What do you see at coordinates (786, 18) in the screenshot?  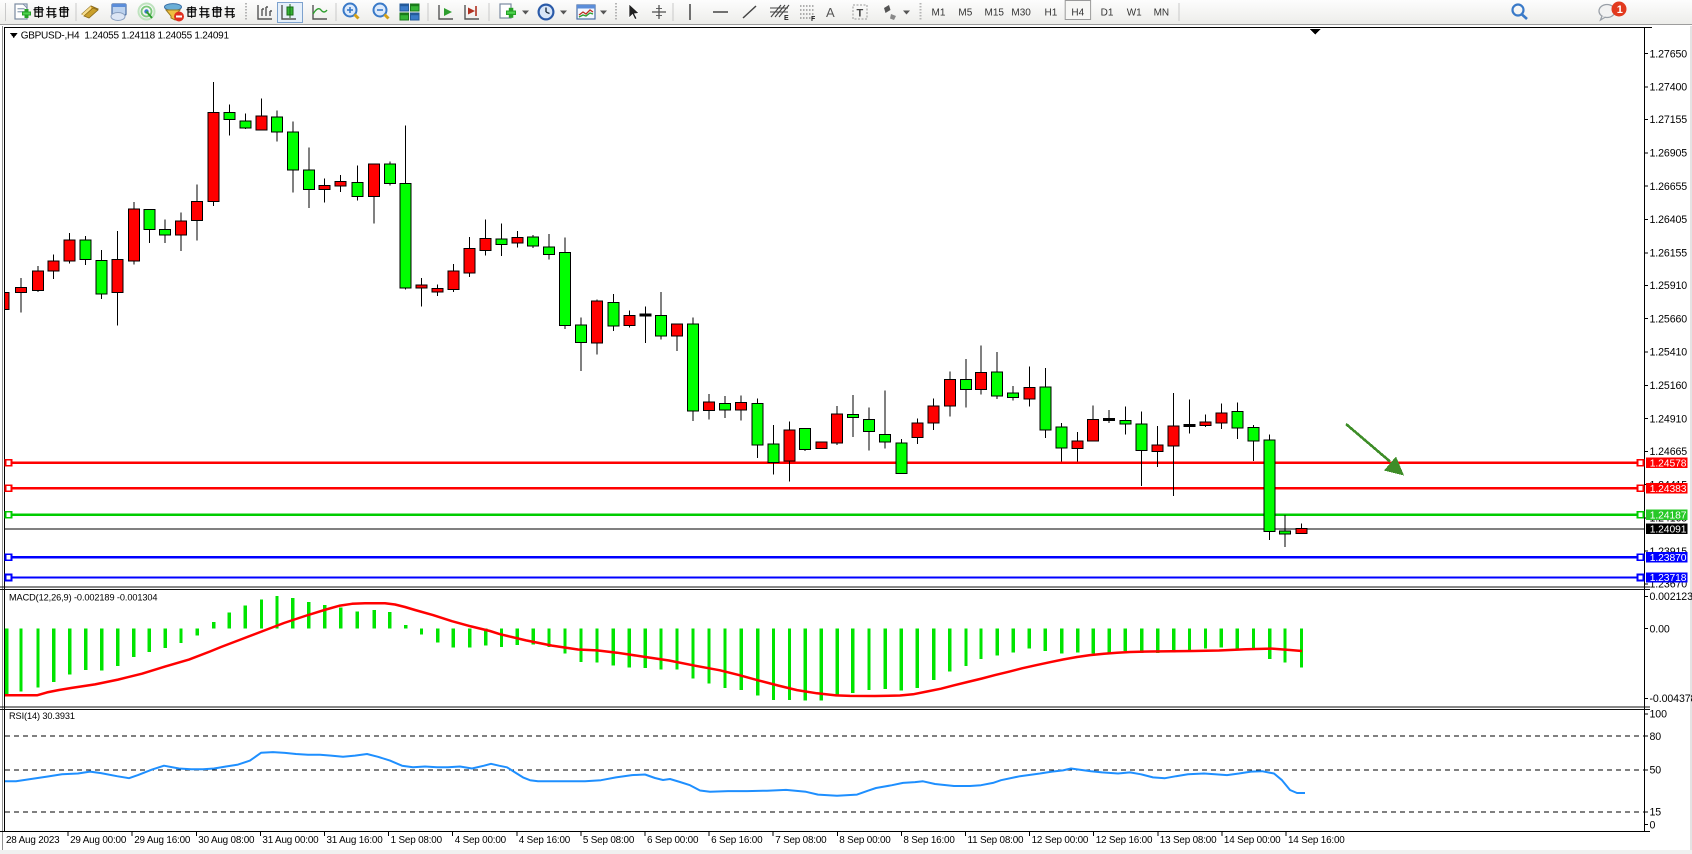 I see `svg-text: E` at bounding box center [786, 18].